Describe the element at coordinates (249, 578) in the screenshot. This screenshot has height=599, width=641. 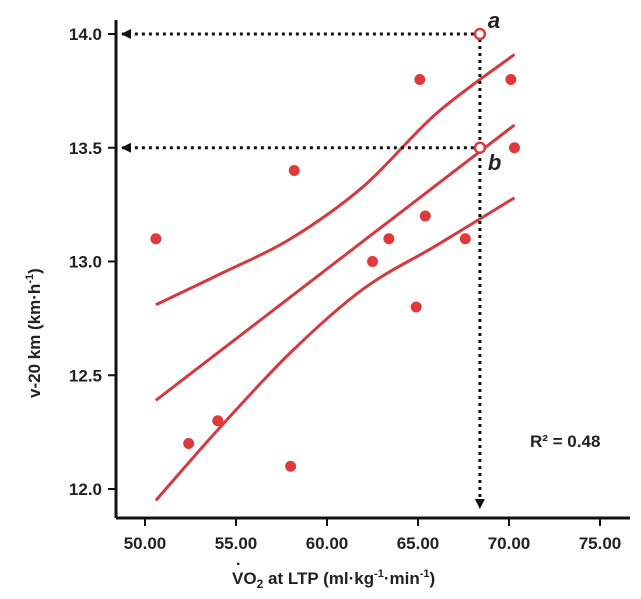
I see `x-axis-title-o: O` at that location.